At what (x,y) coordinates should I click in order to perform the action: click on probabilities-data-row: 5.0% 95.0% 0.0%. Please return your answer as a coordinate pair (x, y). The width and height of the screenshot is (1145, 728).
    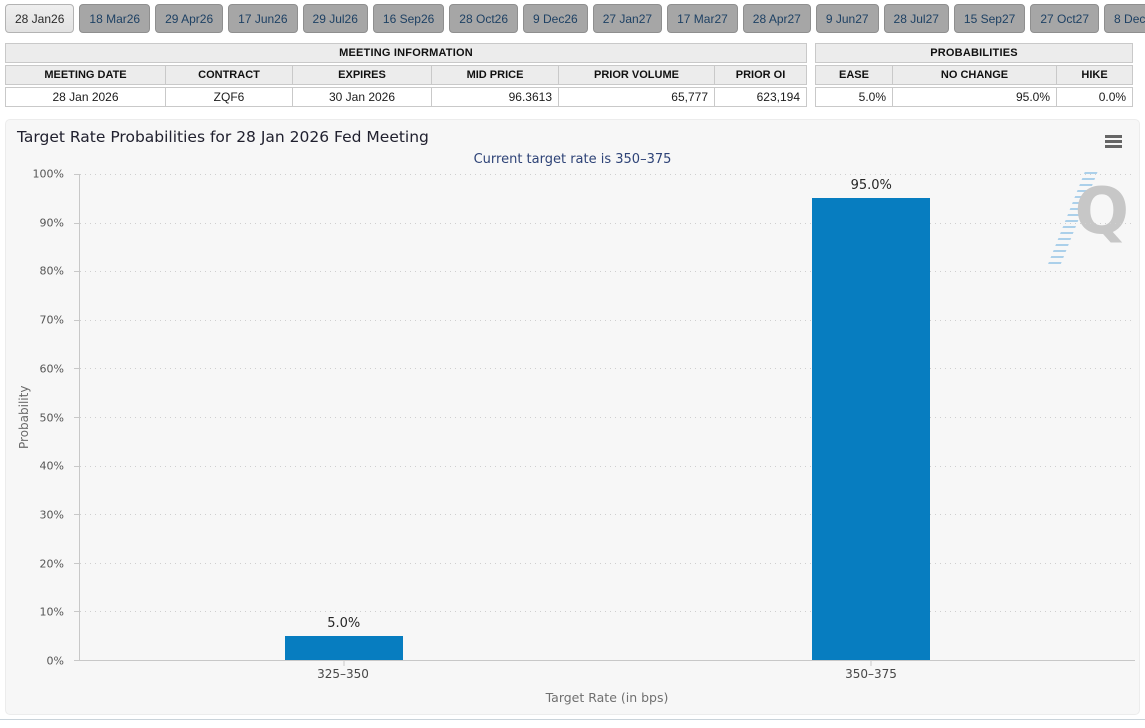
    Looking at the image, I should click on (974, 97).